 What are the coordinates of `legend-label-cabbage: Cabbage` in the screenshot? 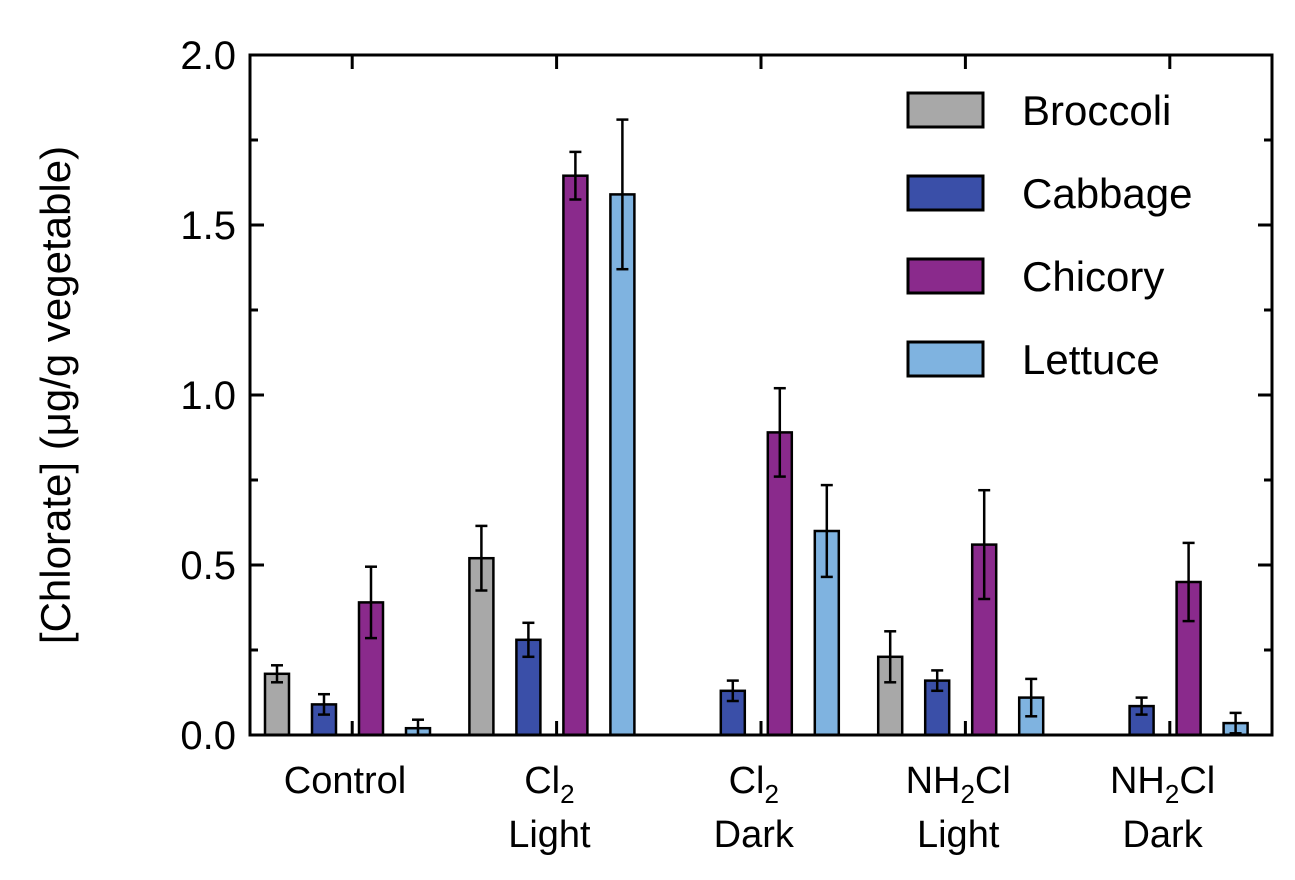 It's located at (1107, 193).